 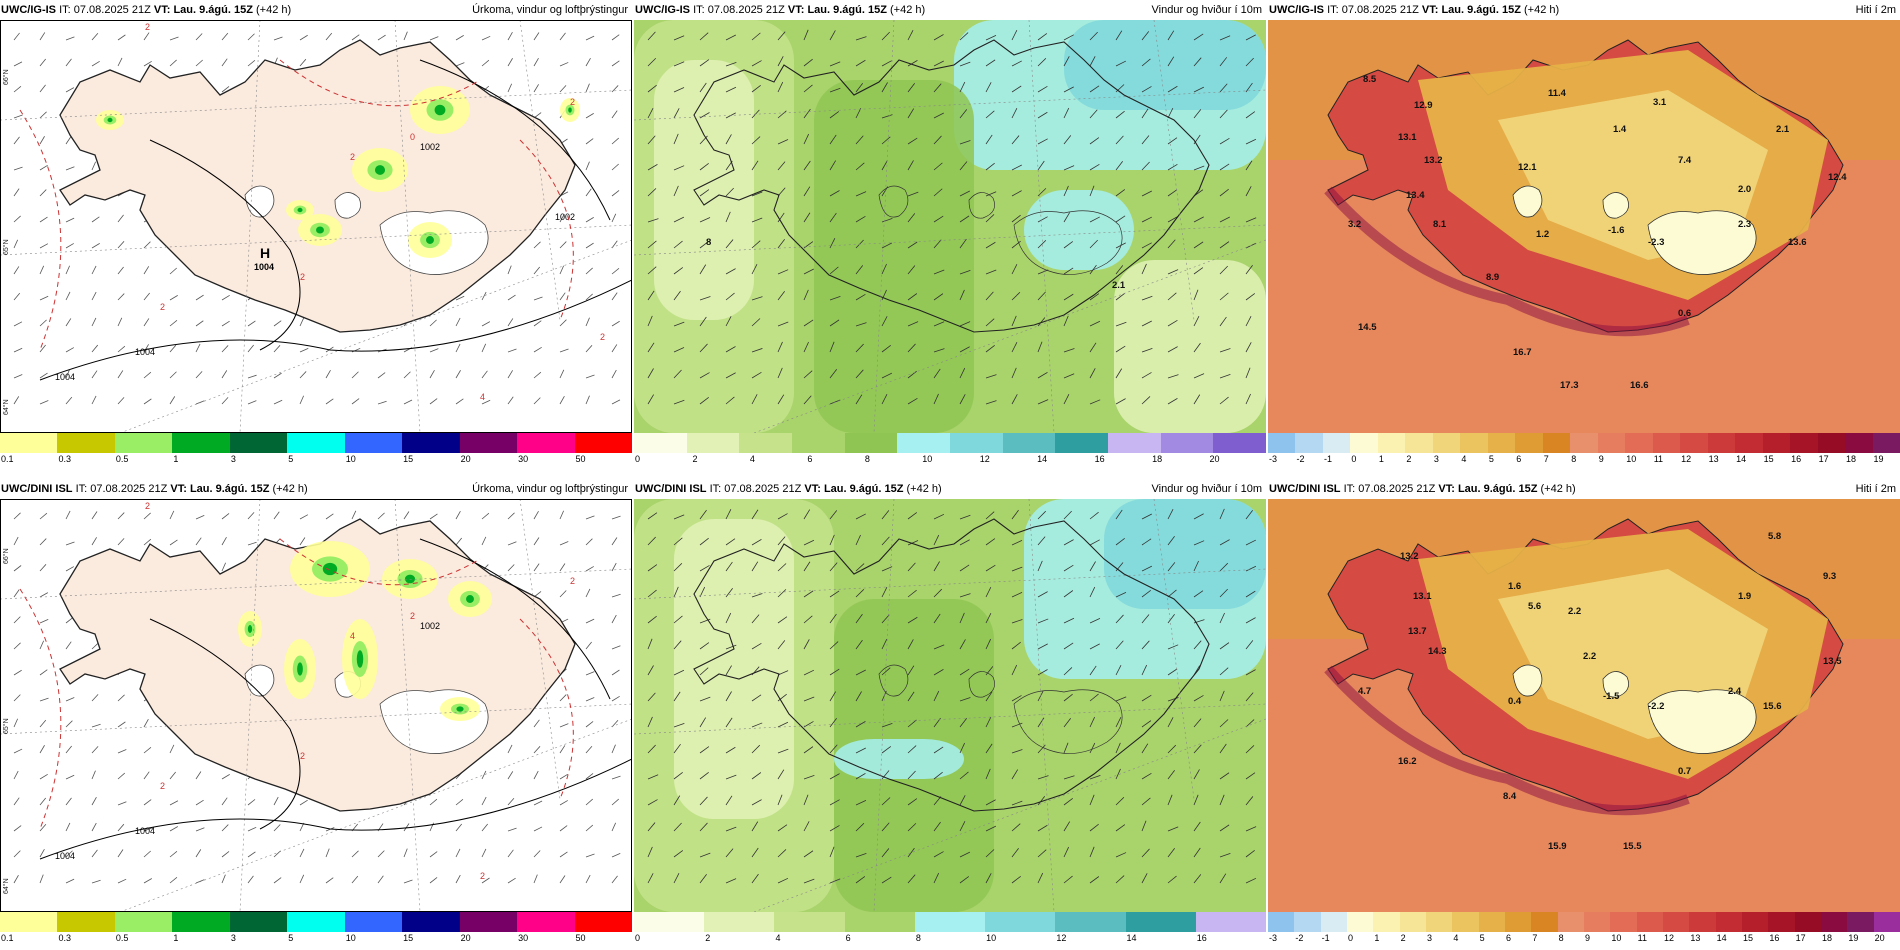 What do you see at coordinates (1423, 105) in the screenshot?
I see `temp-value-label: 12.9` at bounding box center [1423, 105].